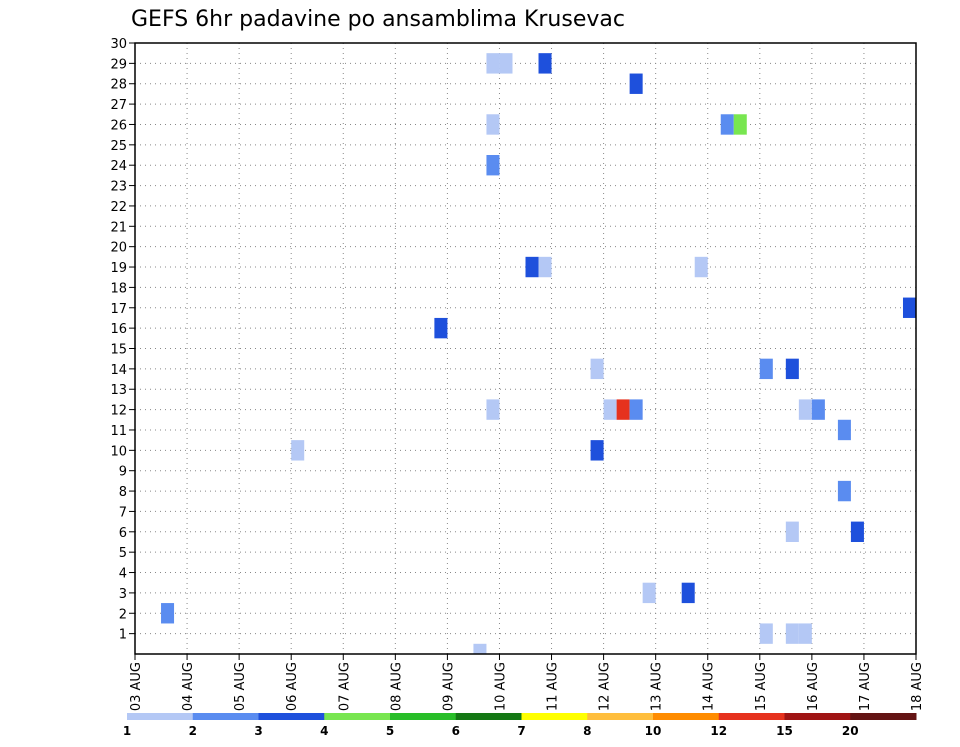 Image resolution: width=960 pixels, height=747 pixels. What do you see at coordinates (118, 411) in the screenshot?
I see `y-tick-label: 12` at bounding box center [118, 411].